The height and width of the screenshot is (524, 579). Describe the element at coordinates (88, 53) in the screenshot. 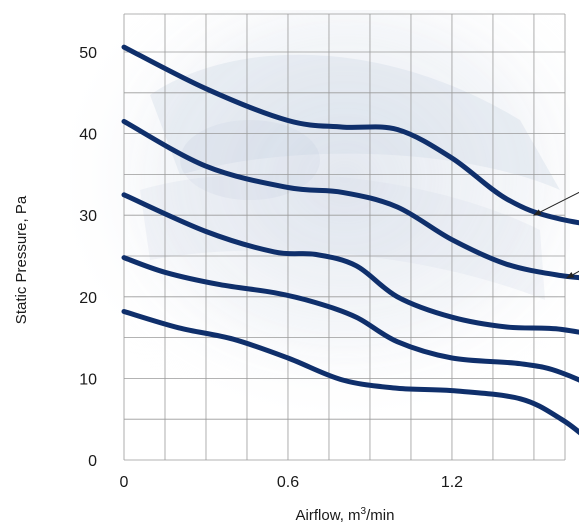

I see `y-tick-label: 50` at that location.